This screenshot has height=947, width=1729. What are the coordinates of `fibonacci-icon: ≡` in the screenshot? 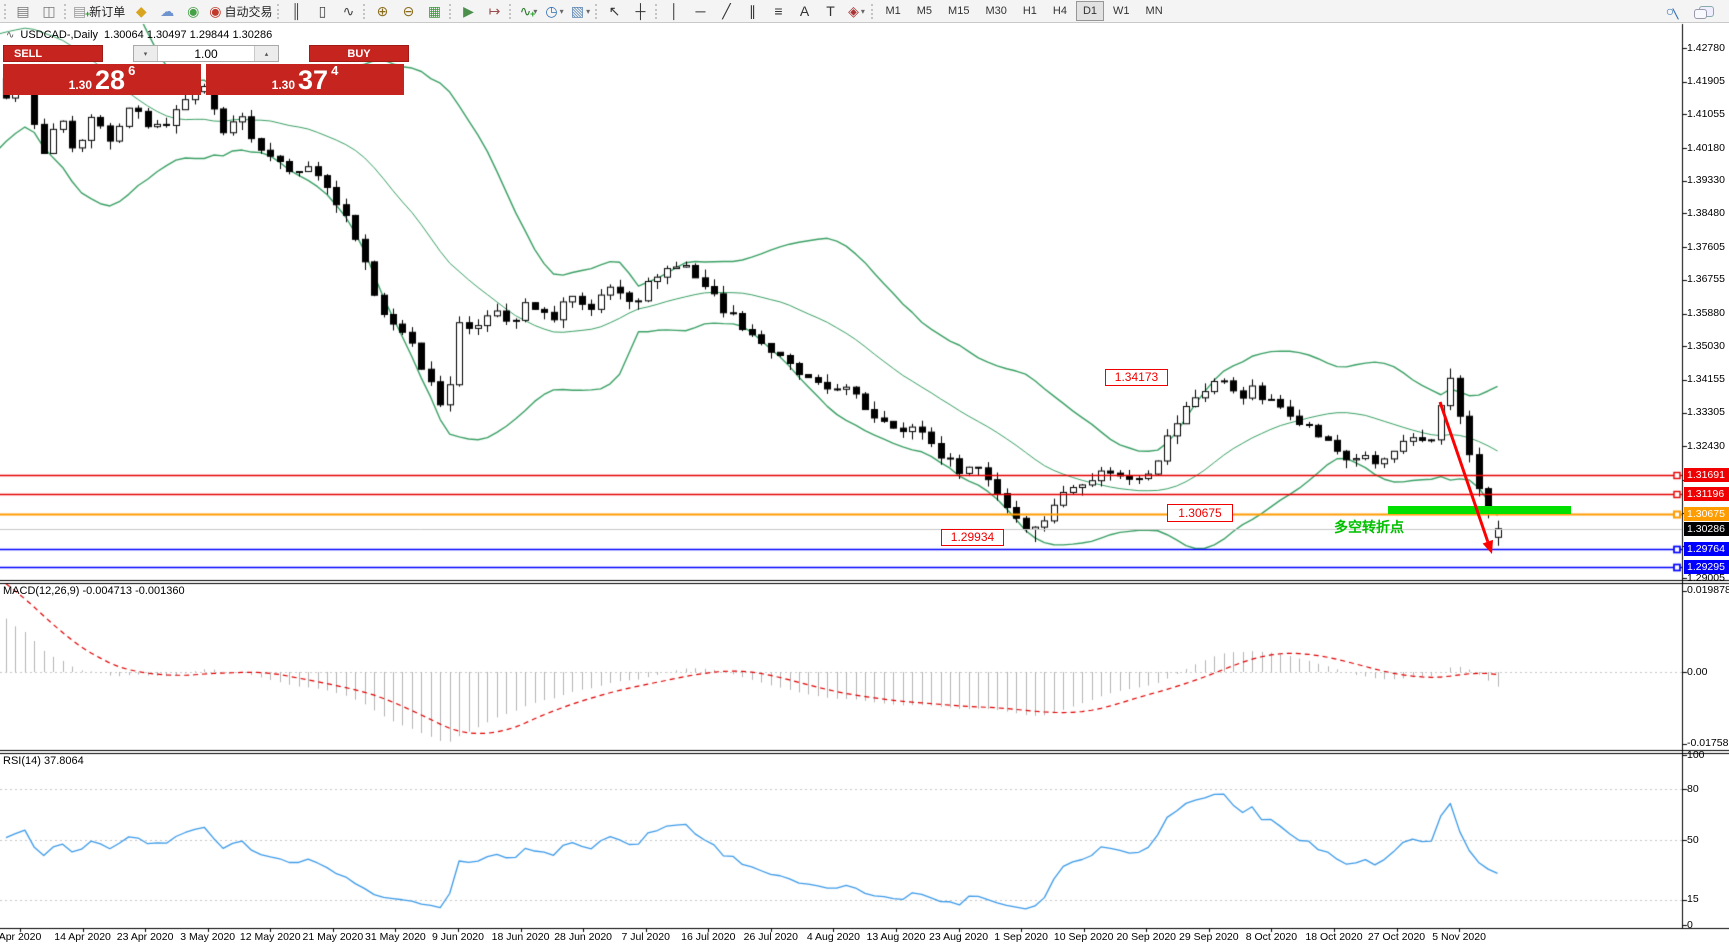 It's located at (778, 11).